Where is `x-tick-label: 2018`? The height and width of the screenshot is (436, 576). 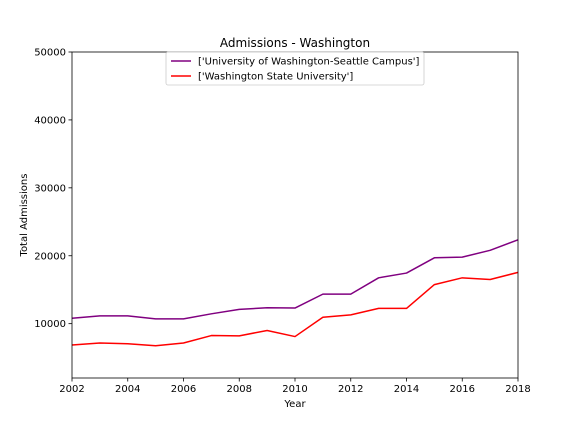 x-tick-label: 2018 is located at coordinates (517, 389).